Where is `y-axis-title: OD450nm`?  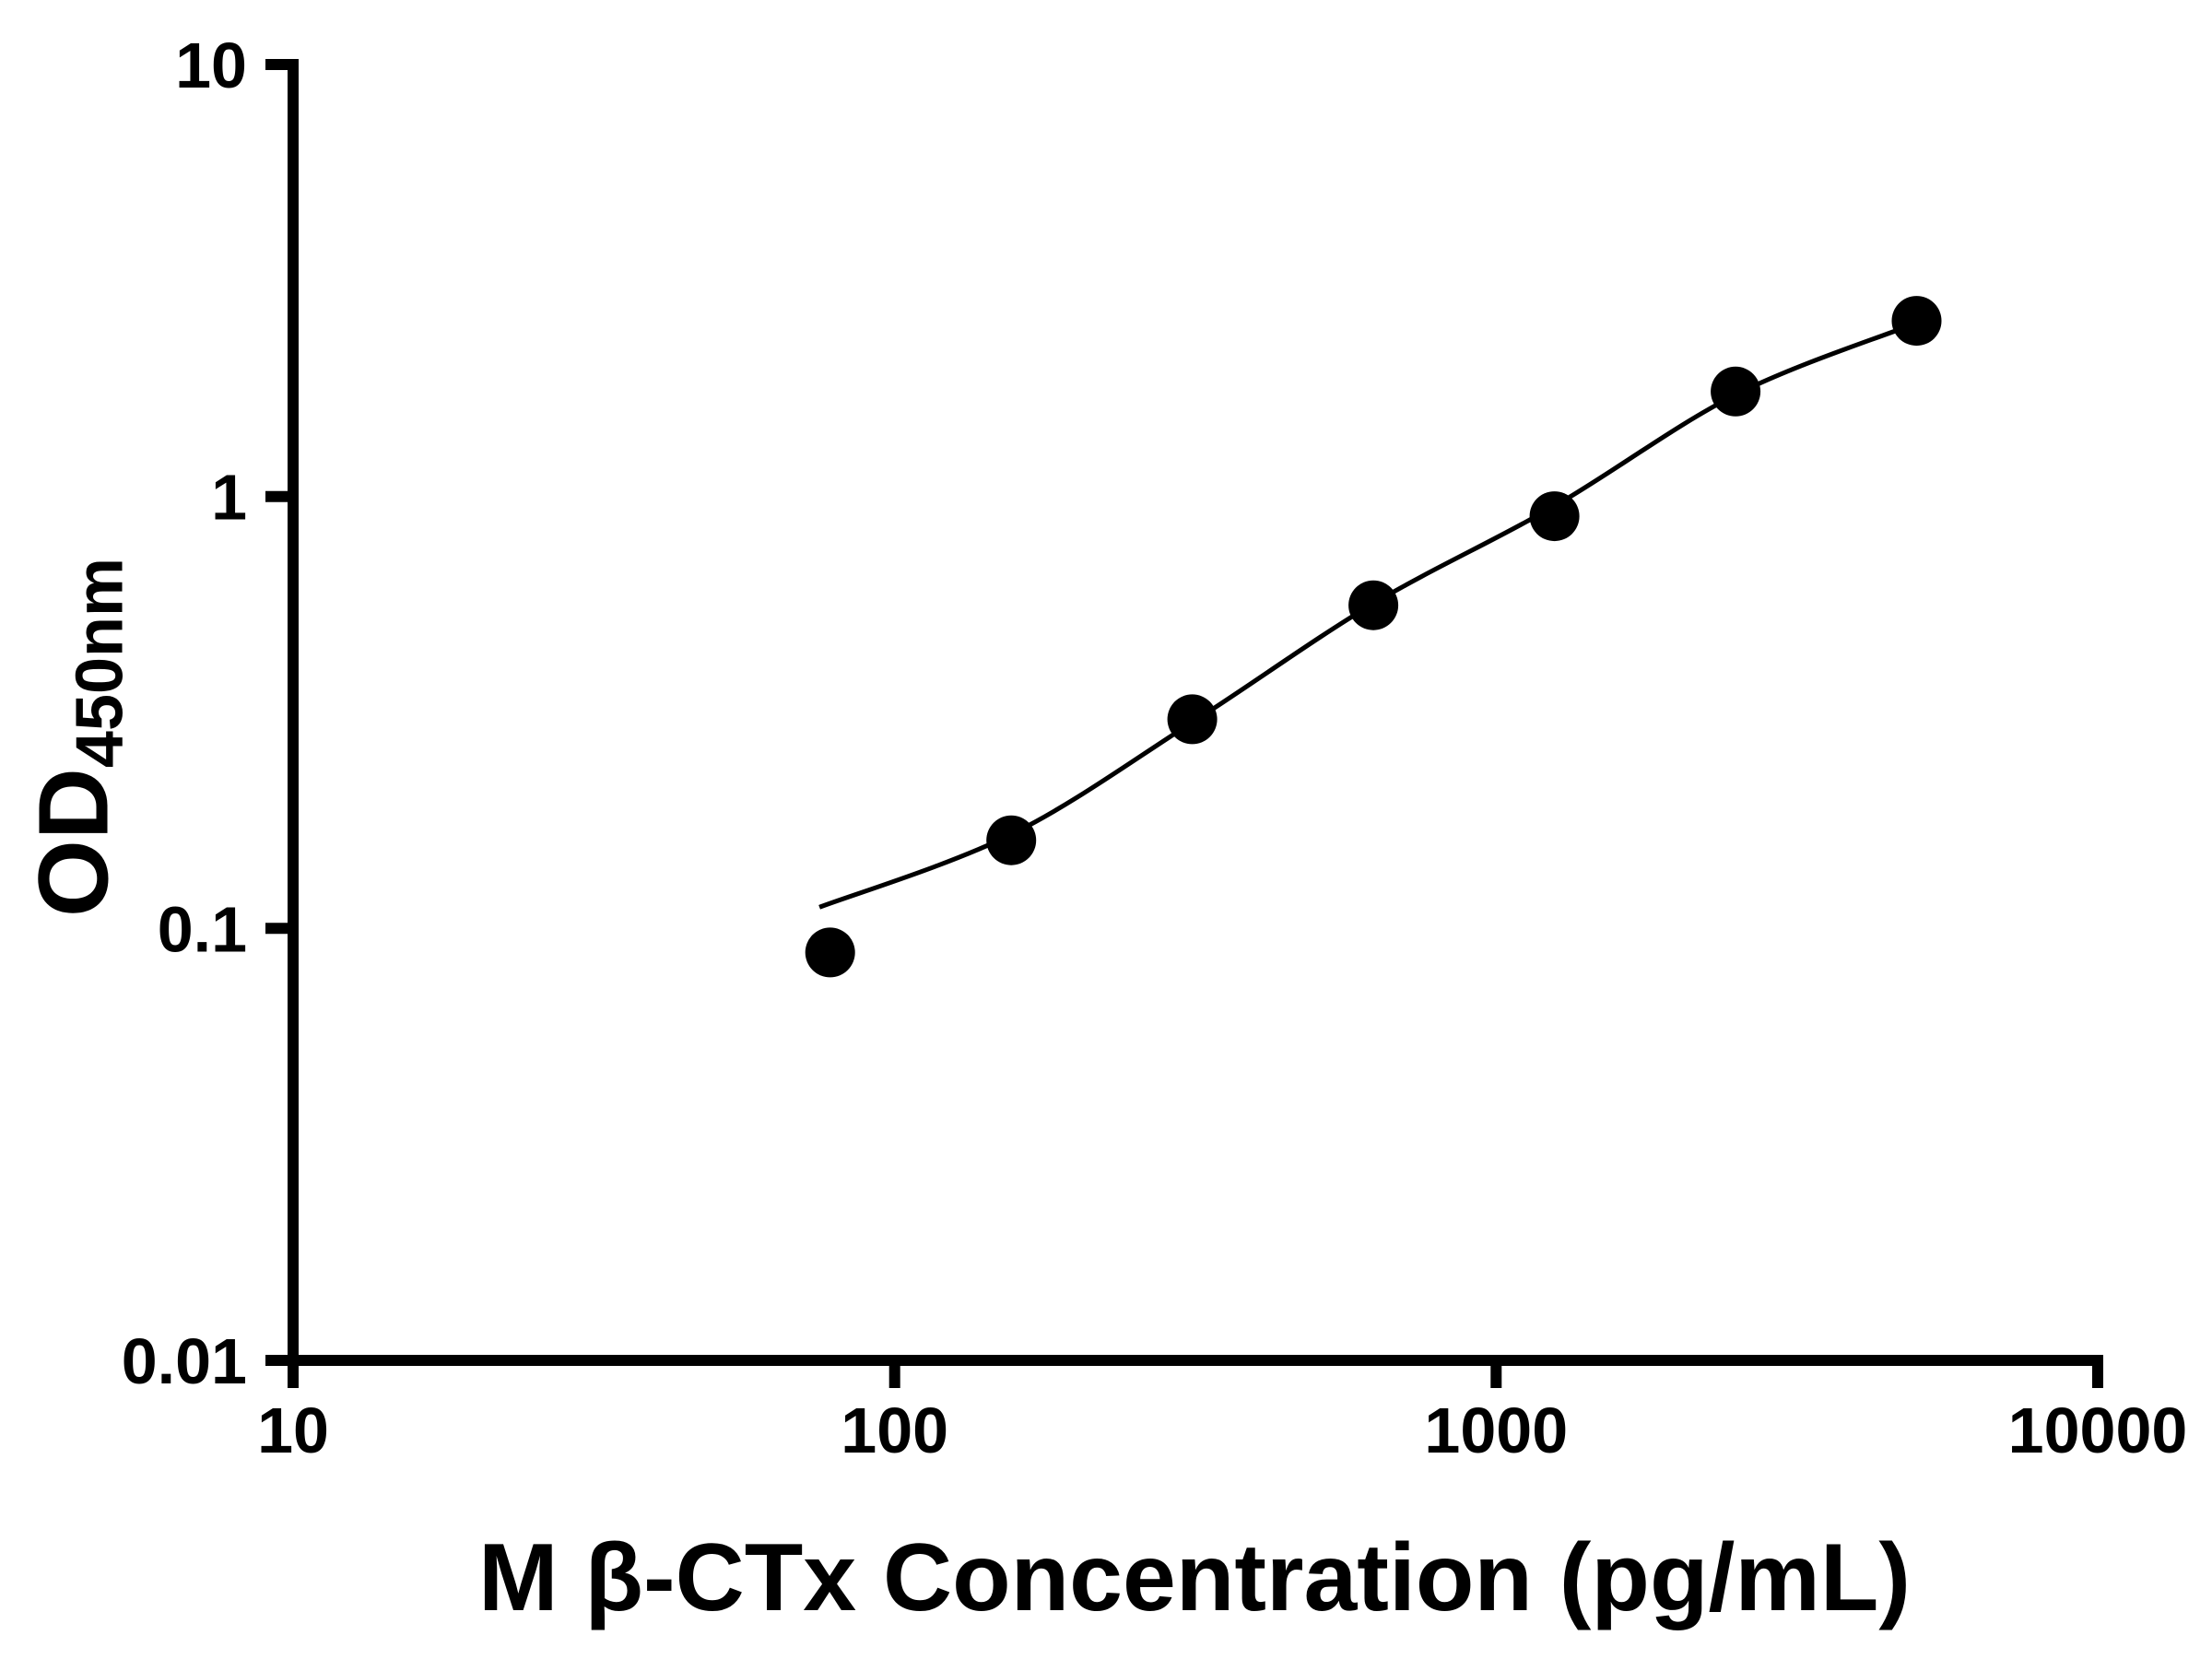 y-axis-title: OD450nm is located at coordinates (77, 737).